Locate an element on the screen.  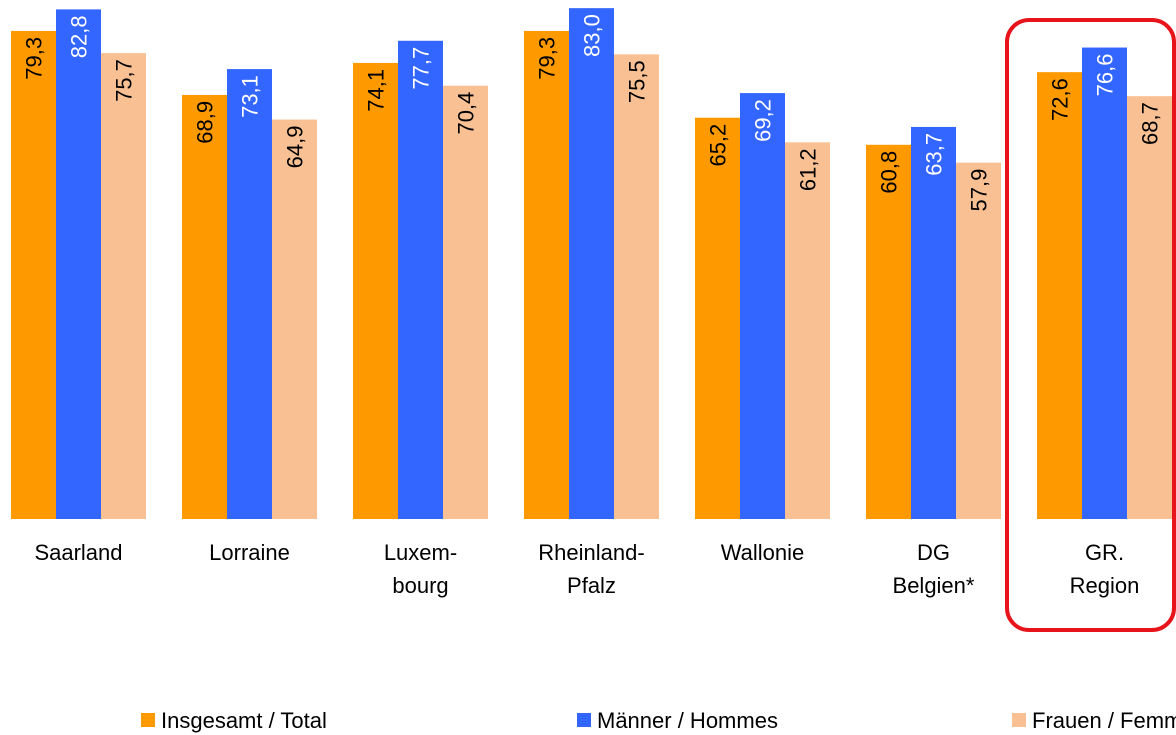
data-label: 77,7 is located at coordinates (421, 68).